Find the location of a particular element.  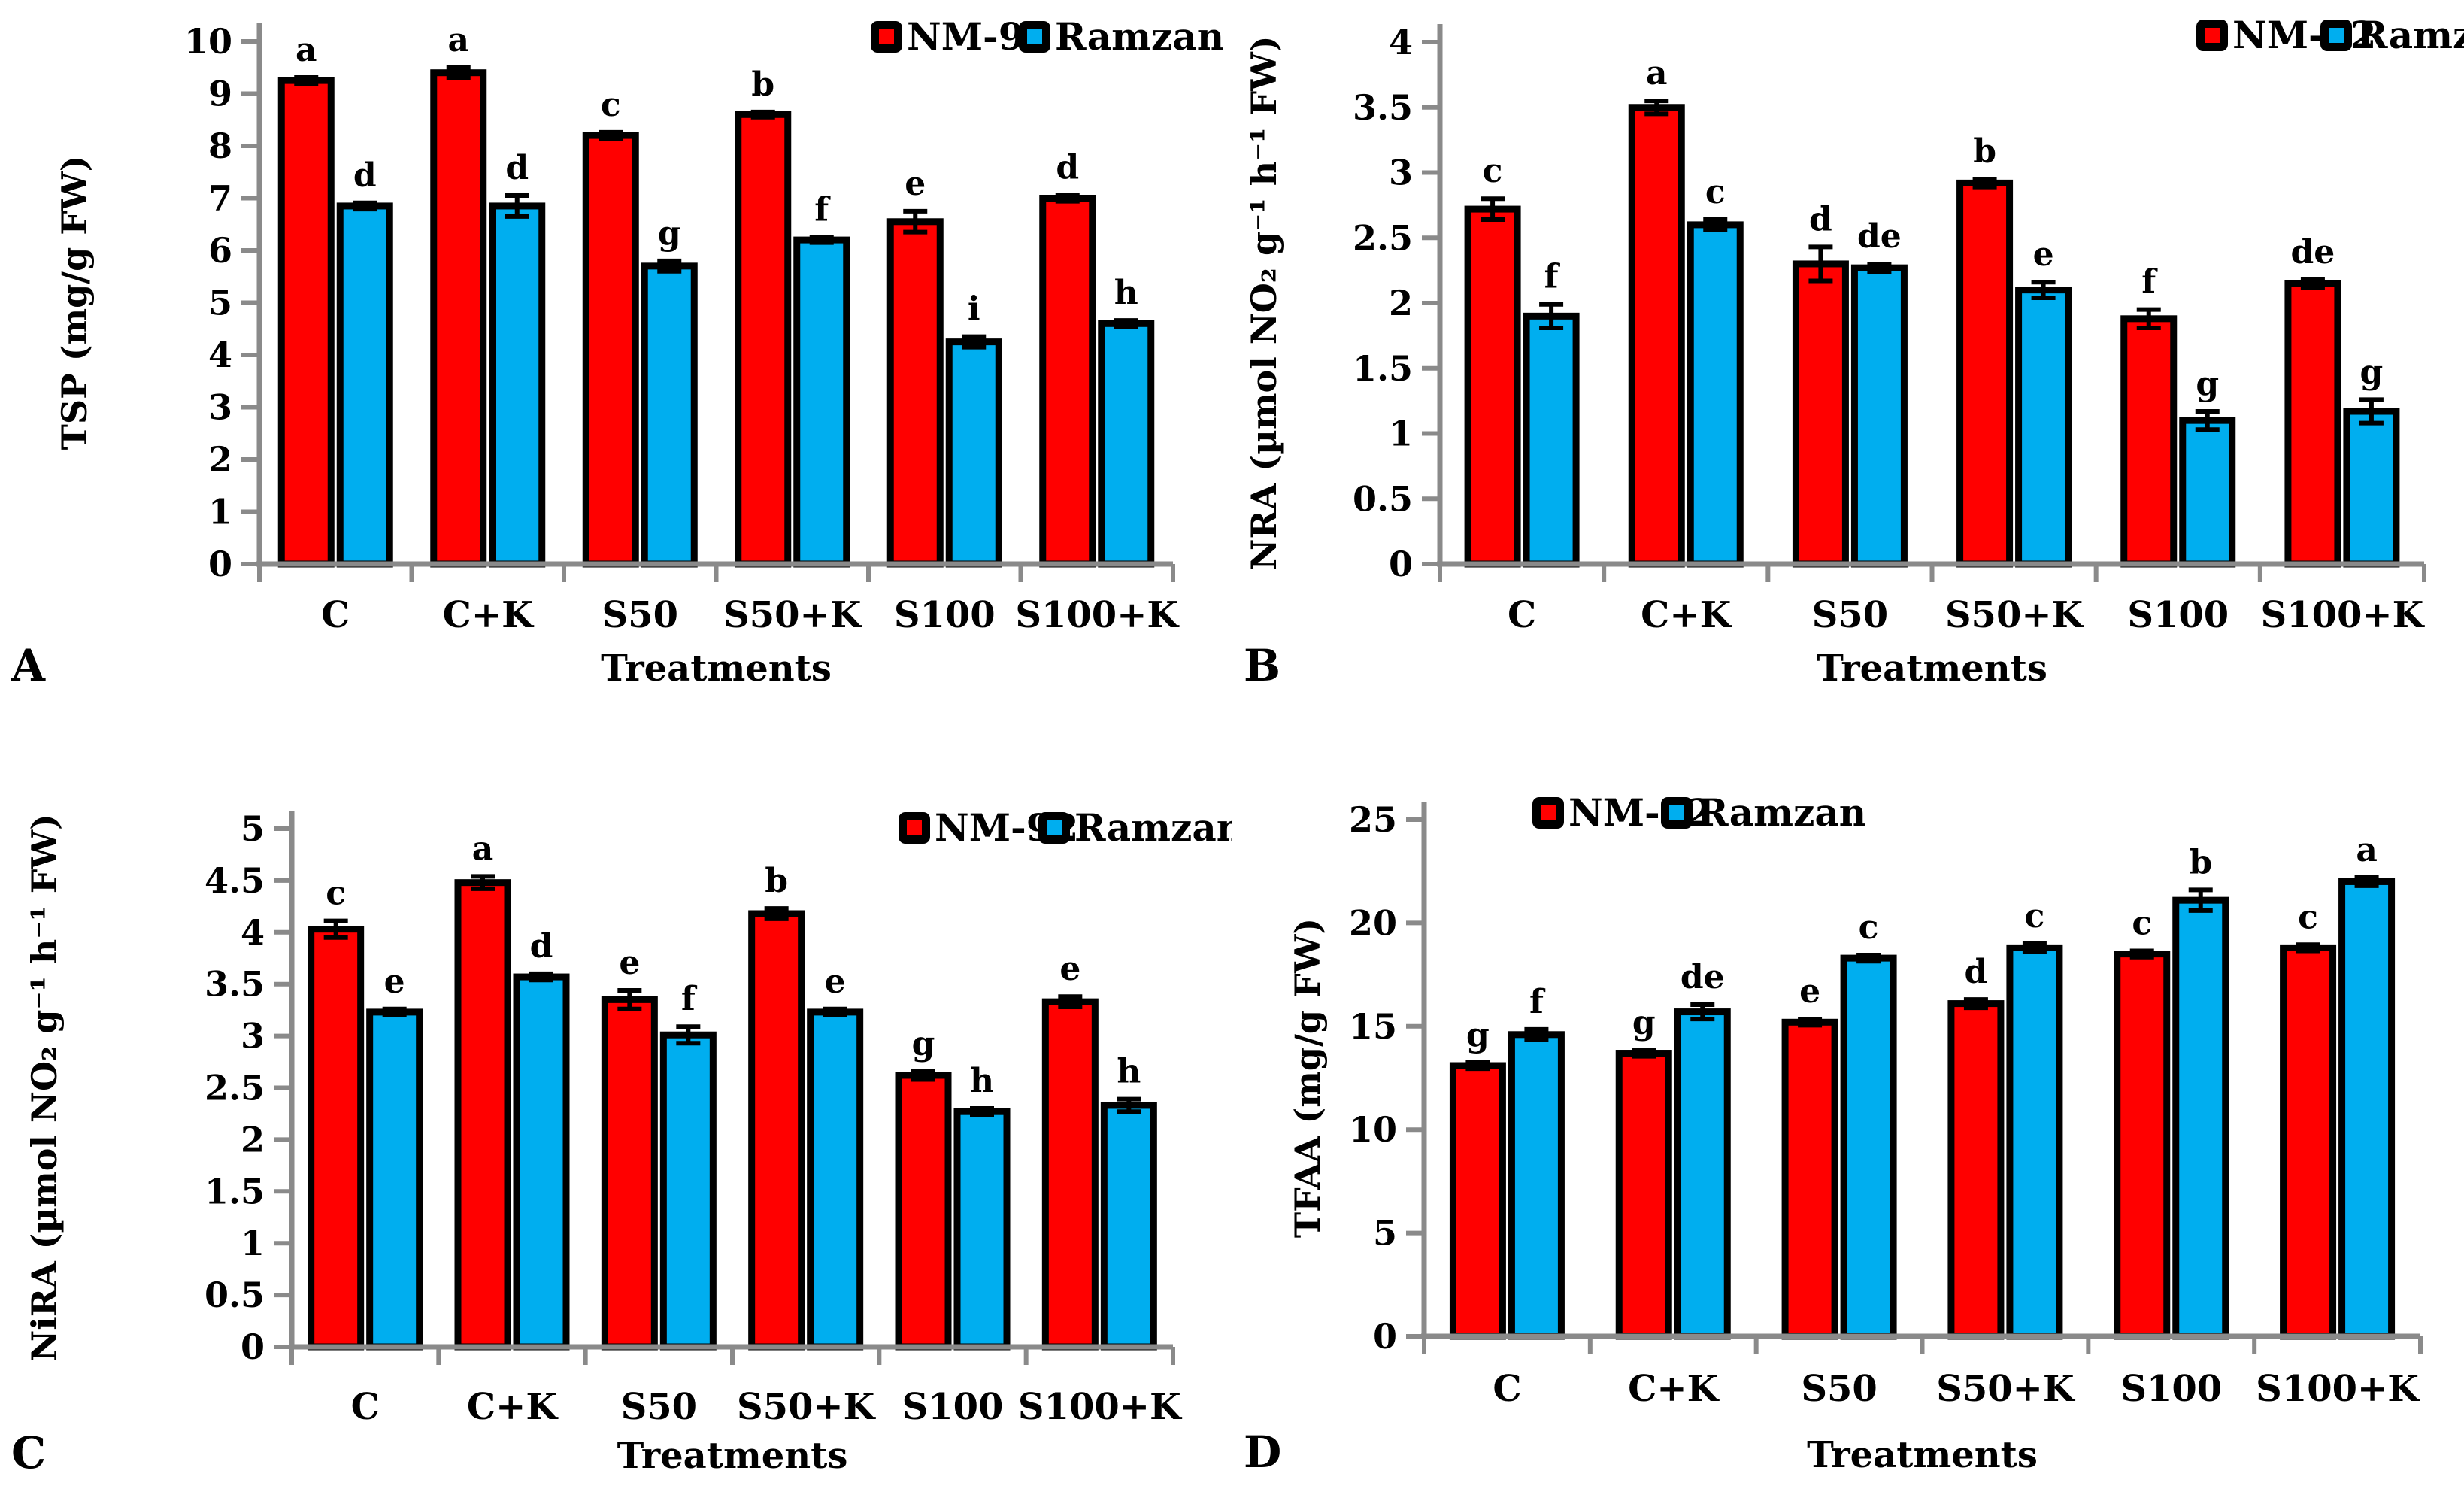

panel-letter-a: A is located at coordinates (28, 665).